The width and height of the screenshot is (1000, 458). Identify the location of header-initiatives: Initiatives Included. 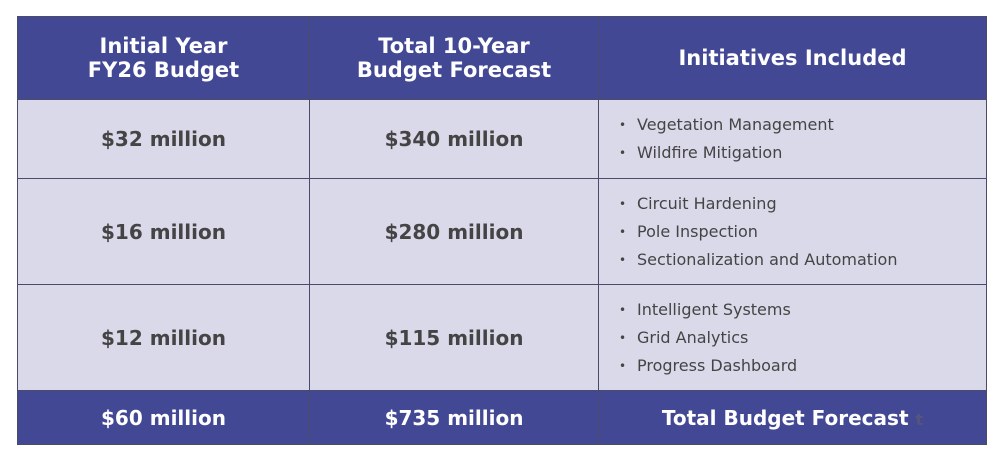
(792, 58).